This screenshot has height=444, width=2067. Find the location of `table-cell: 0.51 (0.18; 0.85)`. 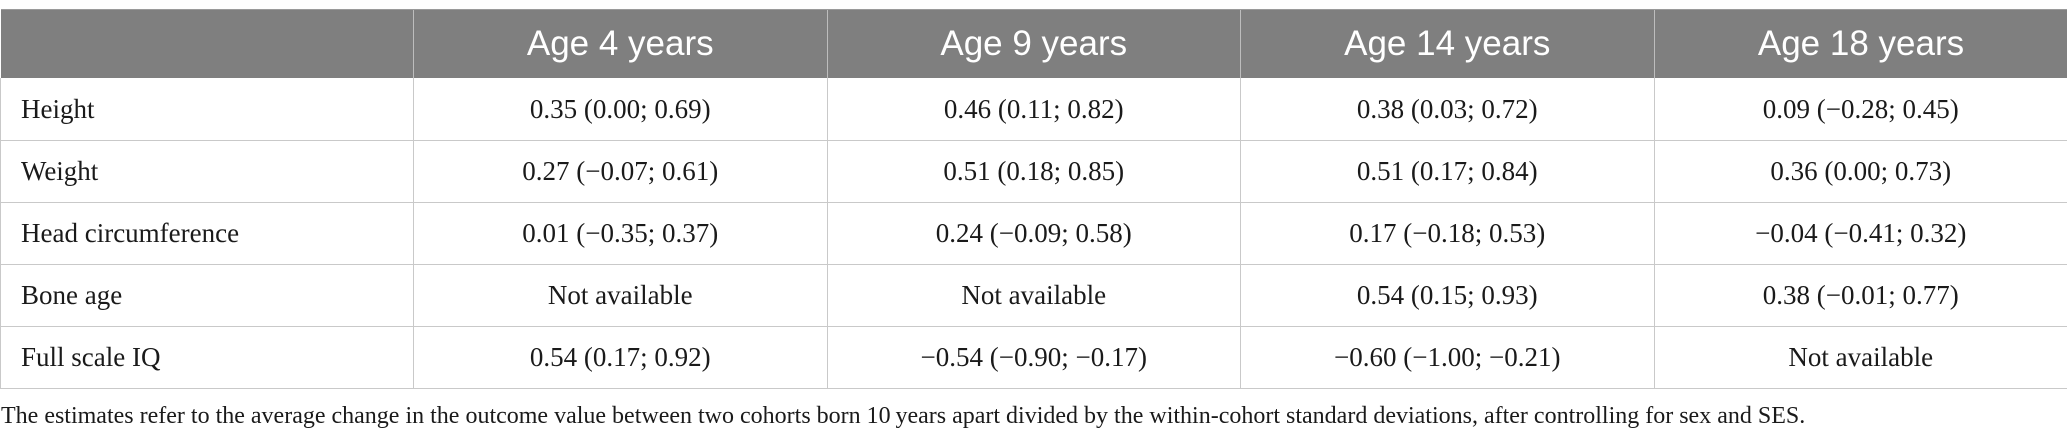

table-cell: 0.51 (0.18; 0.85) is located at coordinates (1033, 171).